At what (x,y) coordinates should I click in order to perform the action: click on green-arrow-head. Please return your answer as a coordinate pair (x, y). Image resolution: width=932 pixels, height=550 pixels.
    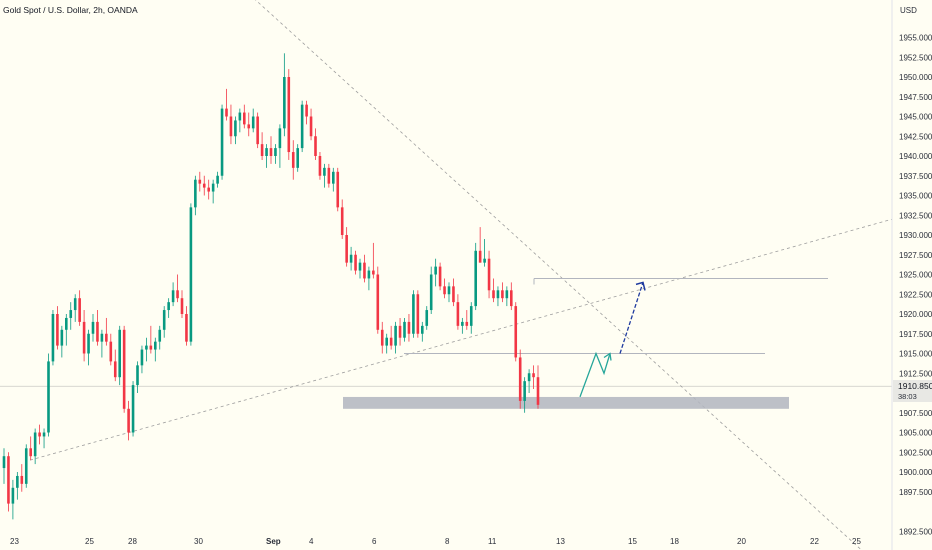
    Looking at the image, I should click on (607, 356).